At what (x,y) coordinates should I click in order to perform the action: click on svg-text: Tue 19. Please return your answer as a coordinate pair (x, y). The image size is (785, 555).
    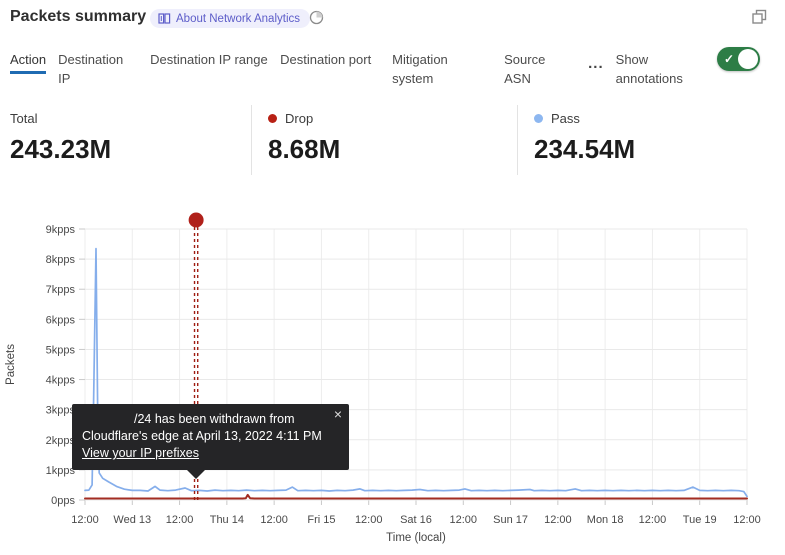
    Looking at the image, I should click on (700, 520).